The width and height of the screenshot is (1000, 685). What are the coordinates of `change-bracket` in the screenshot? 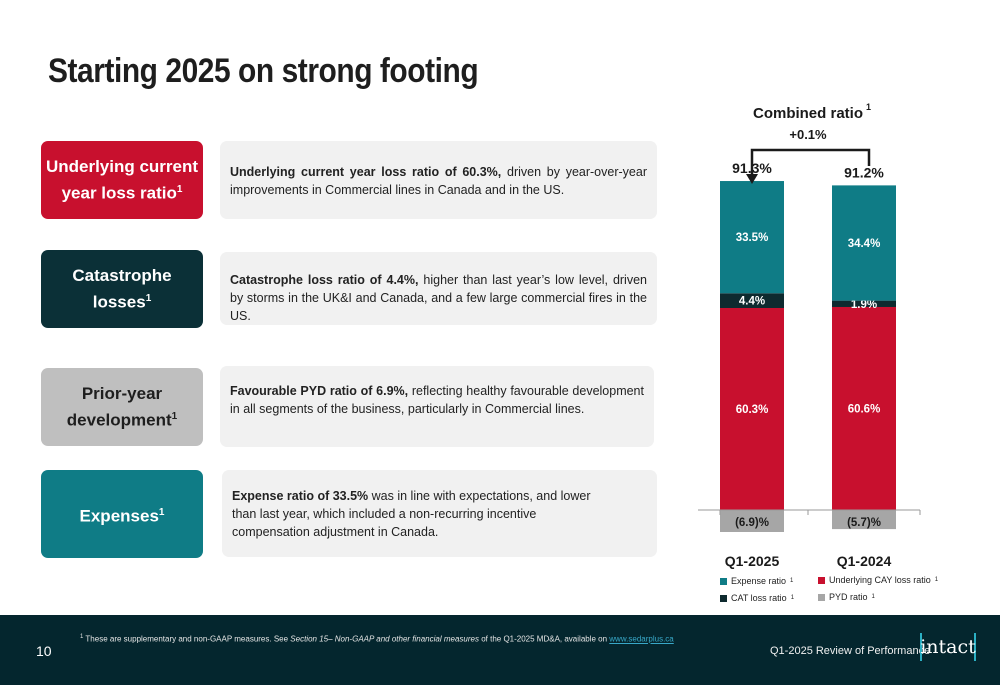 It's located at (810, 162).